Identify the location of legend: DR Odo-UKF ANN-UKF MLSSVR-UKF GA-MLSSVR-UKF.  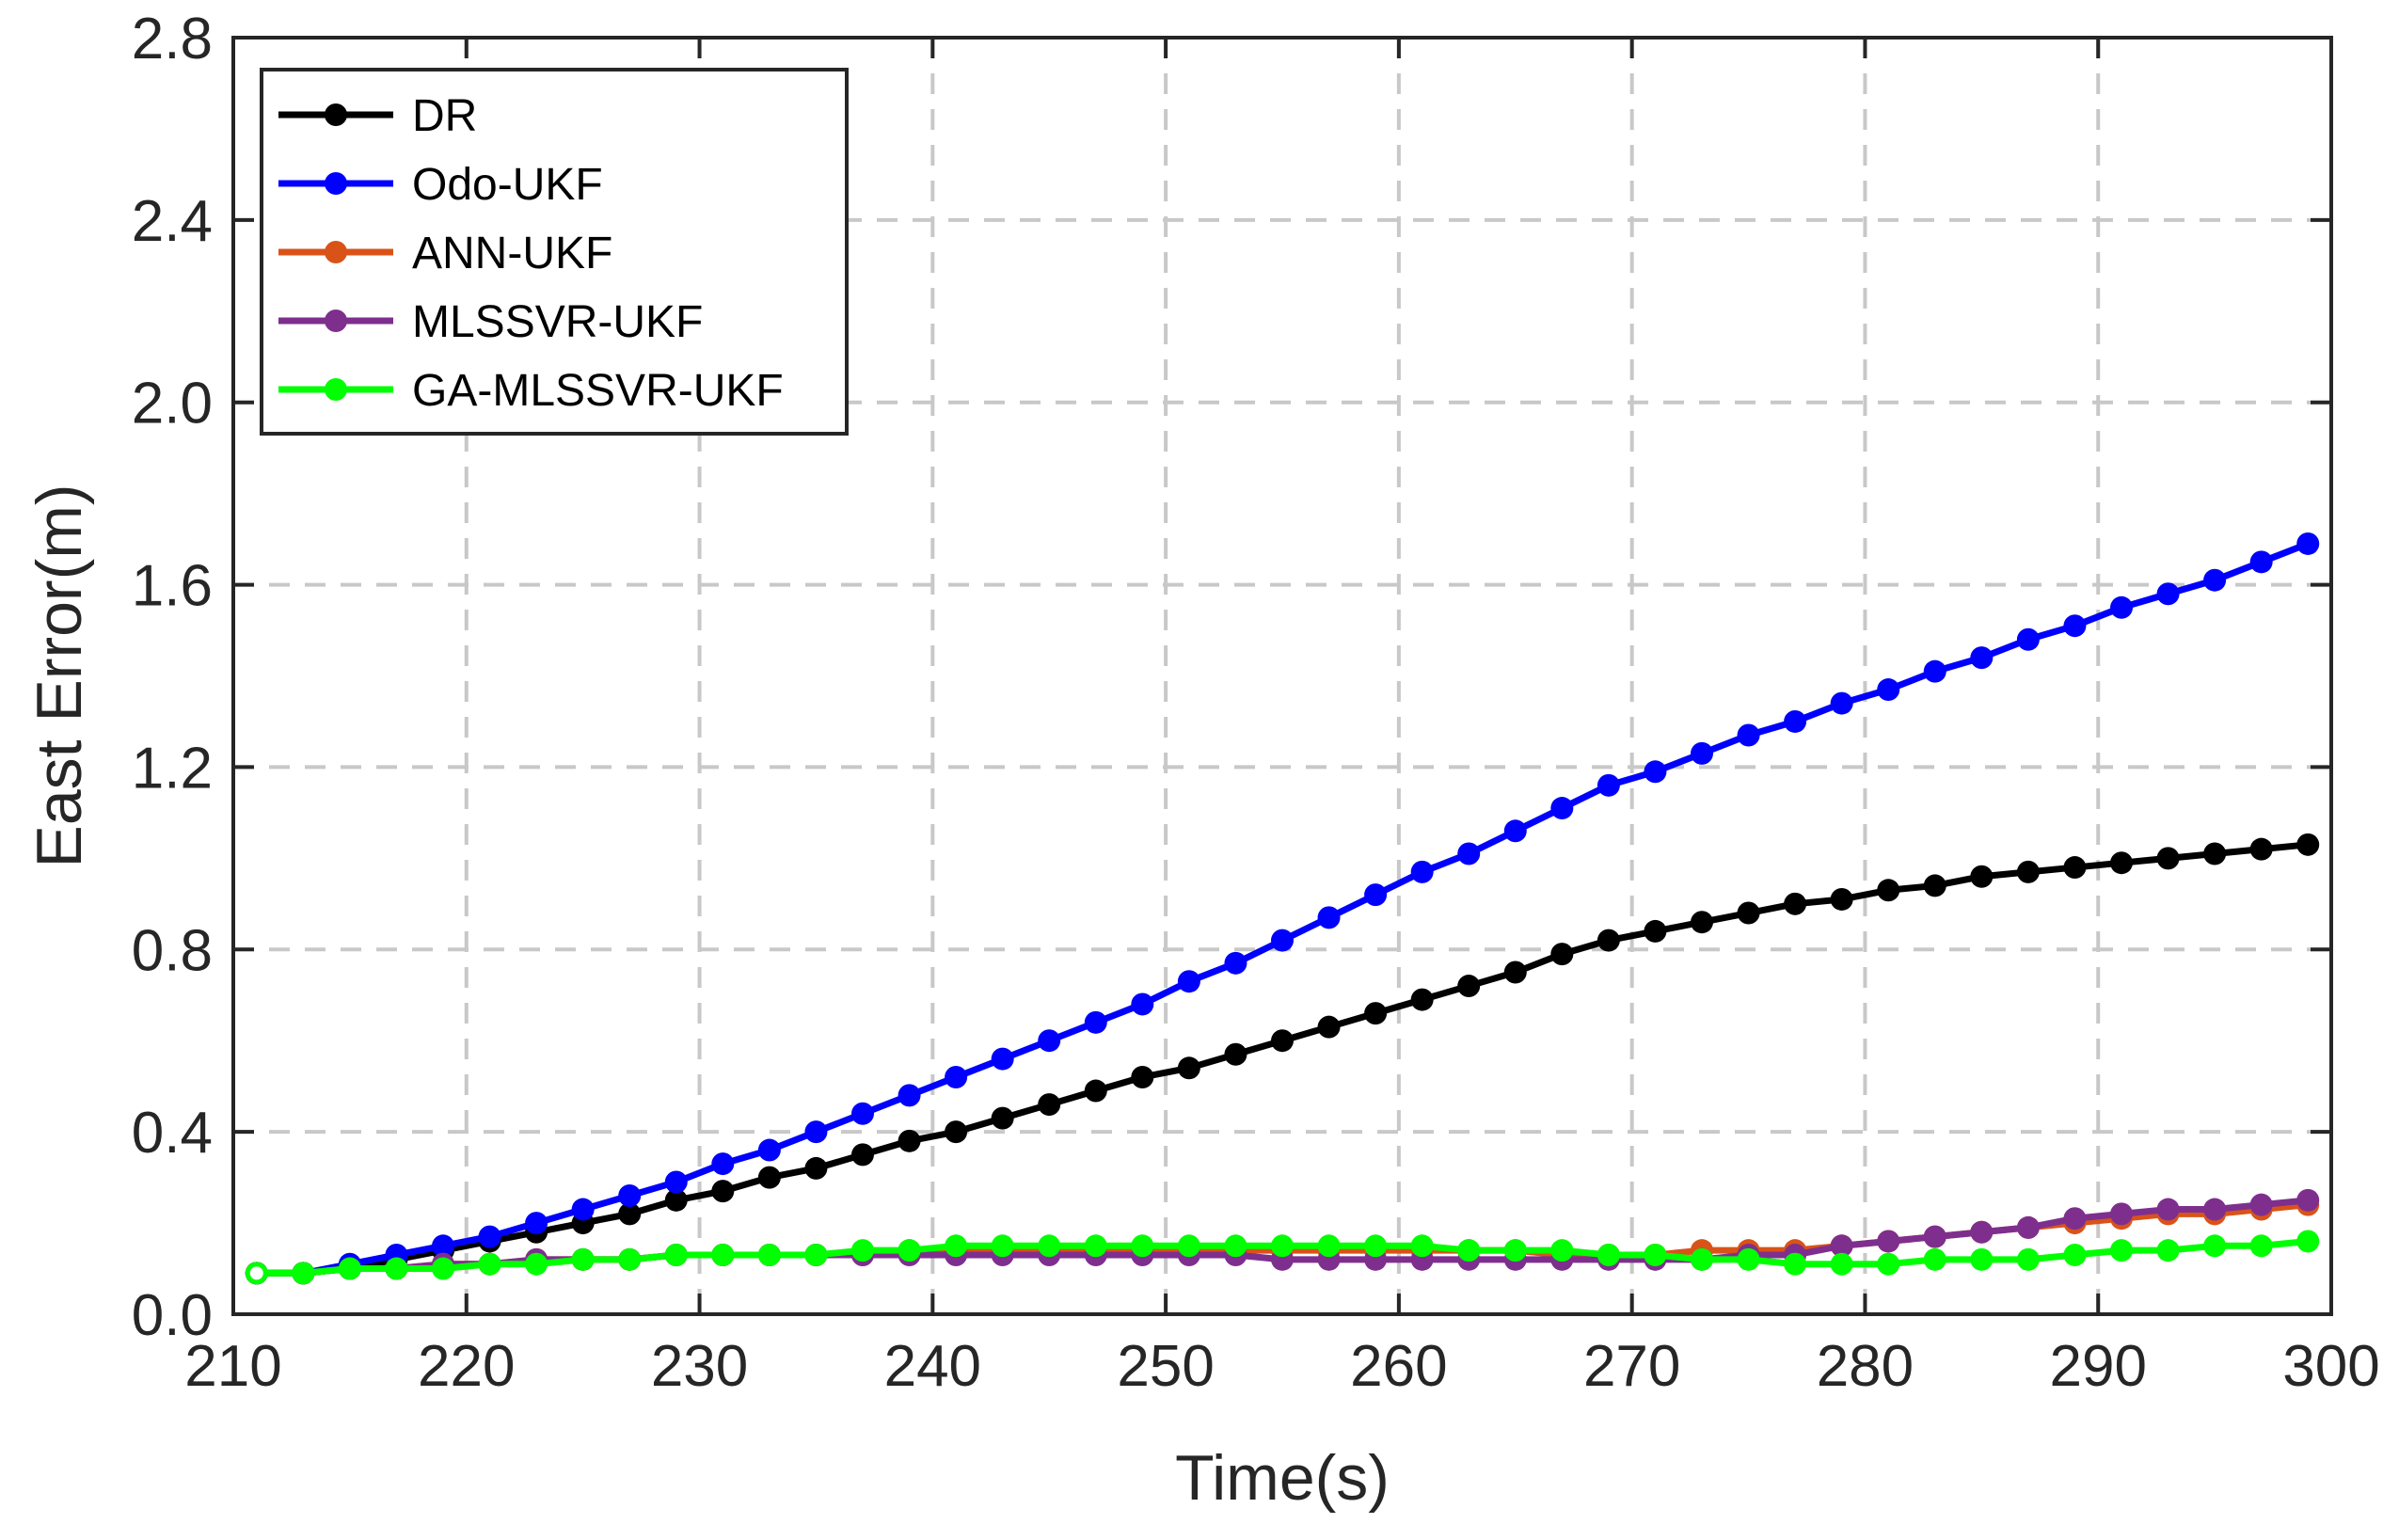
(554, 252).